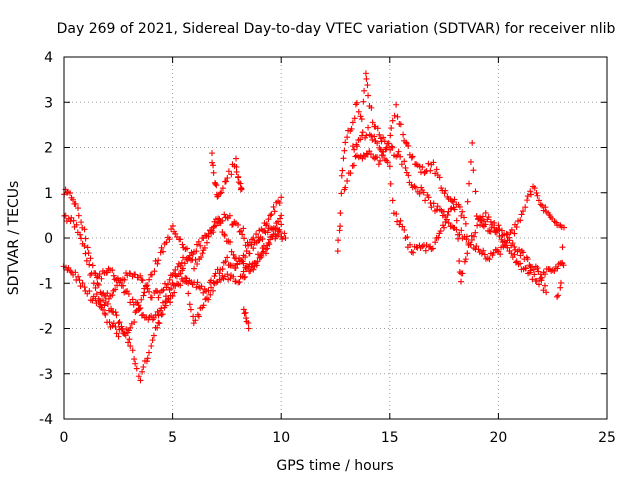 This screenshot has height=480, width=640. Describe the element at coordinates (46, 284) in the screenshot. I see `y-tick-label: -1` at that location.